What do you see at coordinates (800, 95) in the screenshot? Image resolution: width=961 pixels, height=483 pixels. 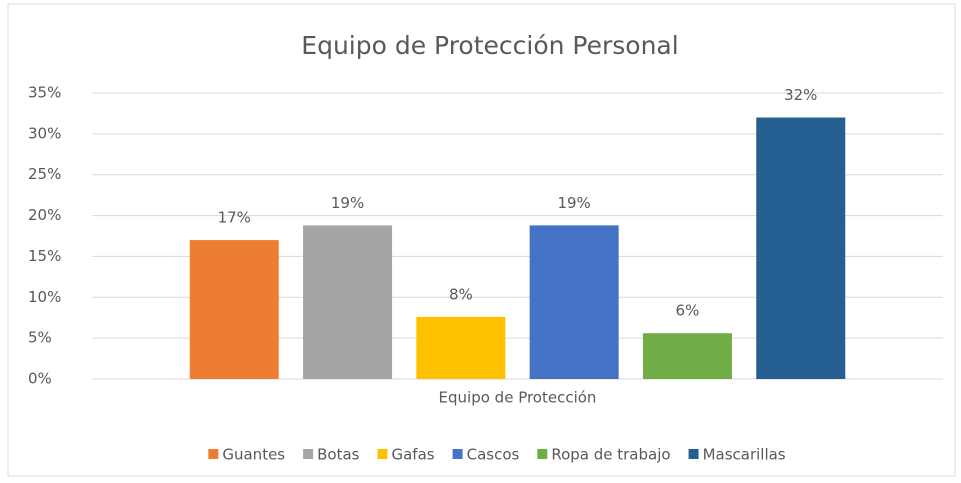 I see `data-label: 32%` at bounding box center [800, 95].